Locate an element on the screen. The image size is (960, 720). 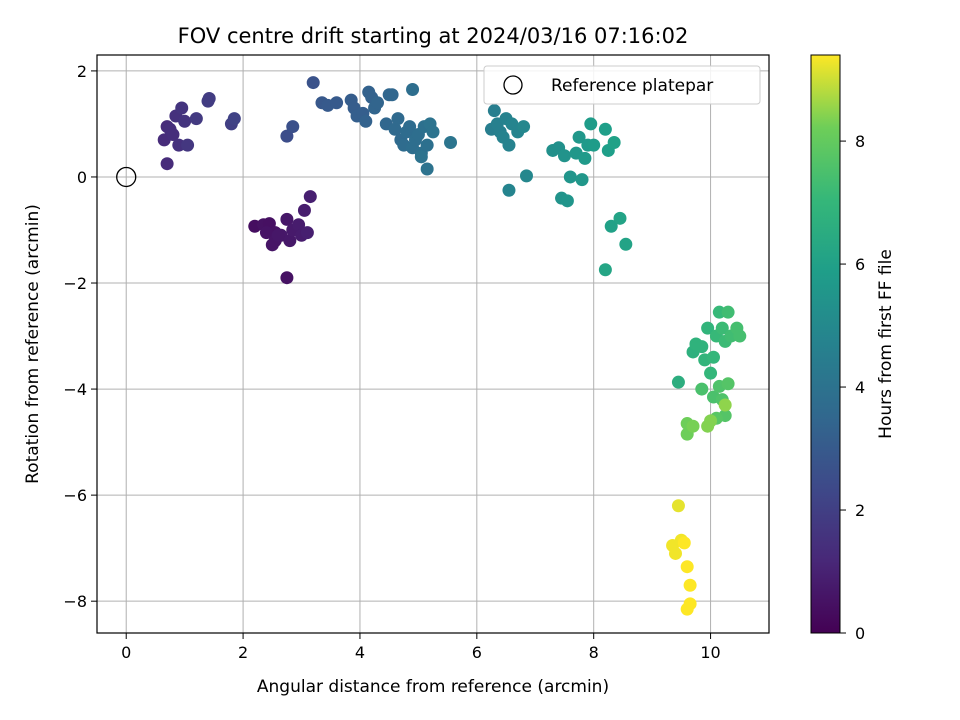
colorbar-gradient is located at coordinates (825, 344).